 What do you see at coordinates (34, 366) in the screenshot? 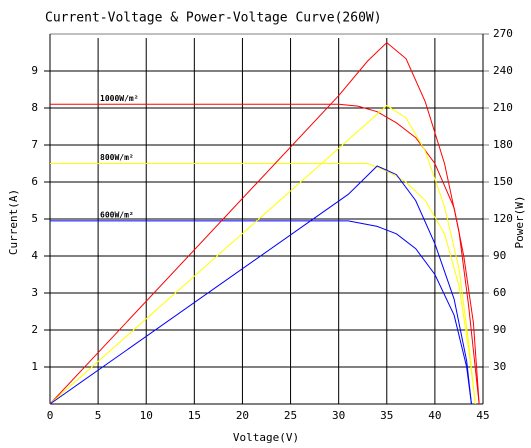
I see `y-tick-label: 1` at bounding box center [34, 366].